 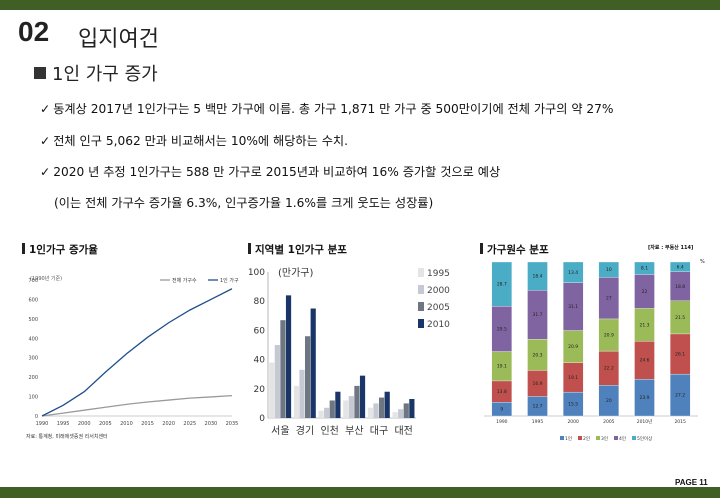 What do you see at coordinates (63, 250) in the screenshot?
I see `panel1-title-text: 1인가구 증가율` at bounding box center [63, 250].